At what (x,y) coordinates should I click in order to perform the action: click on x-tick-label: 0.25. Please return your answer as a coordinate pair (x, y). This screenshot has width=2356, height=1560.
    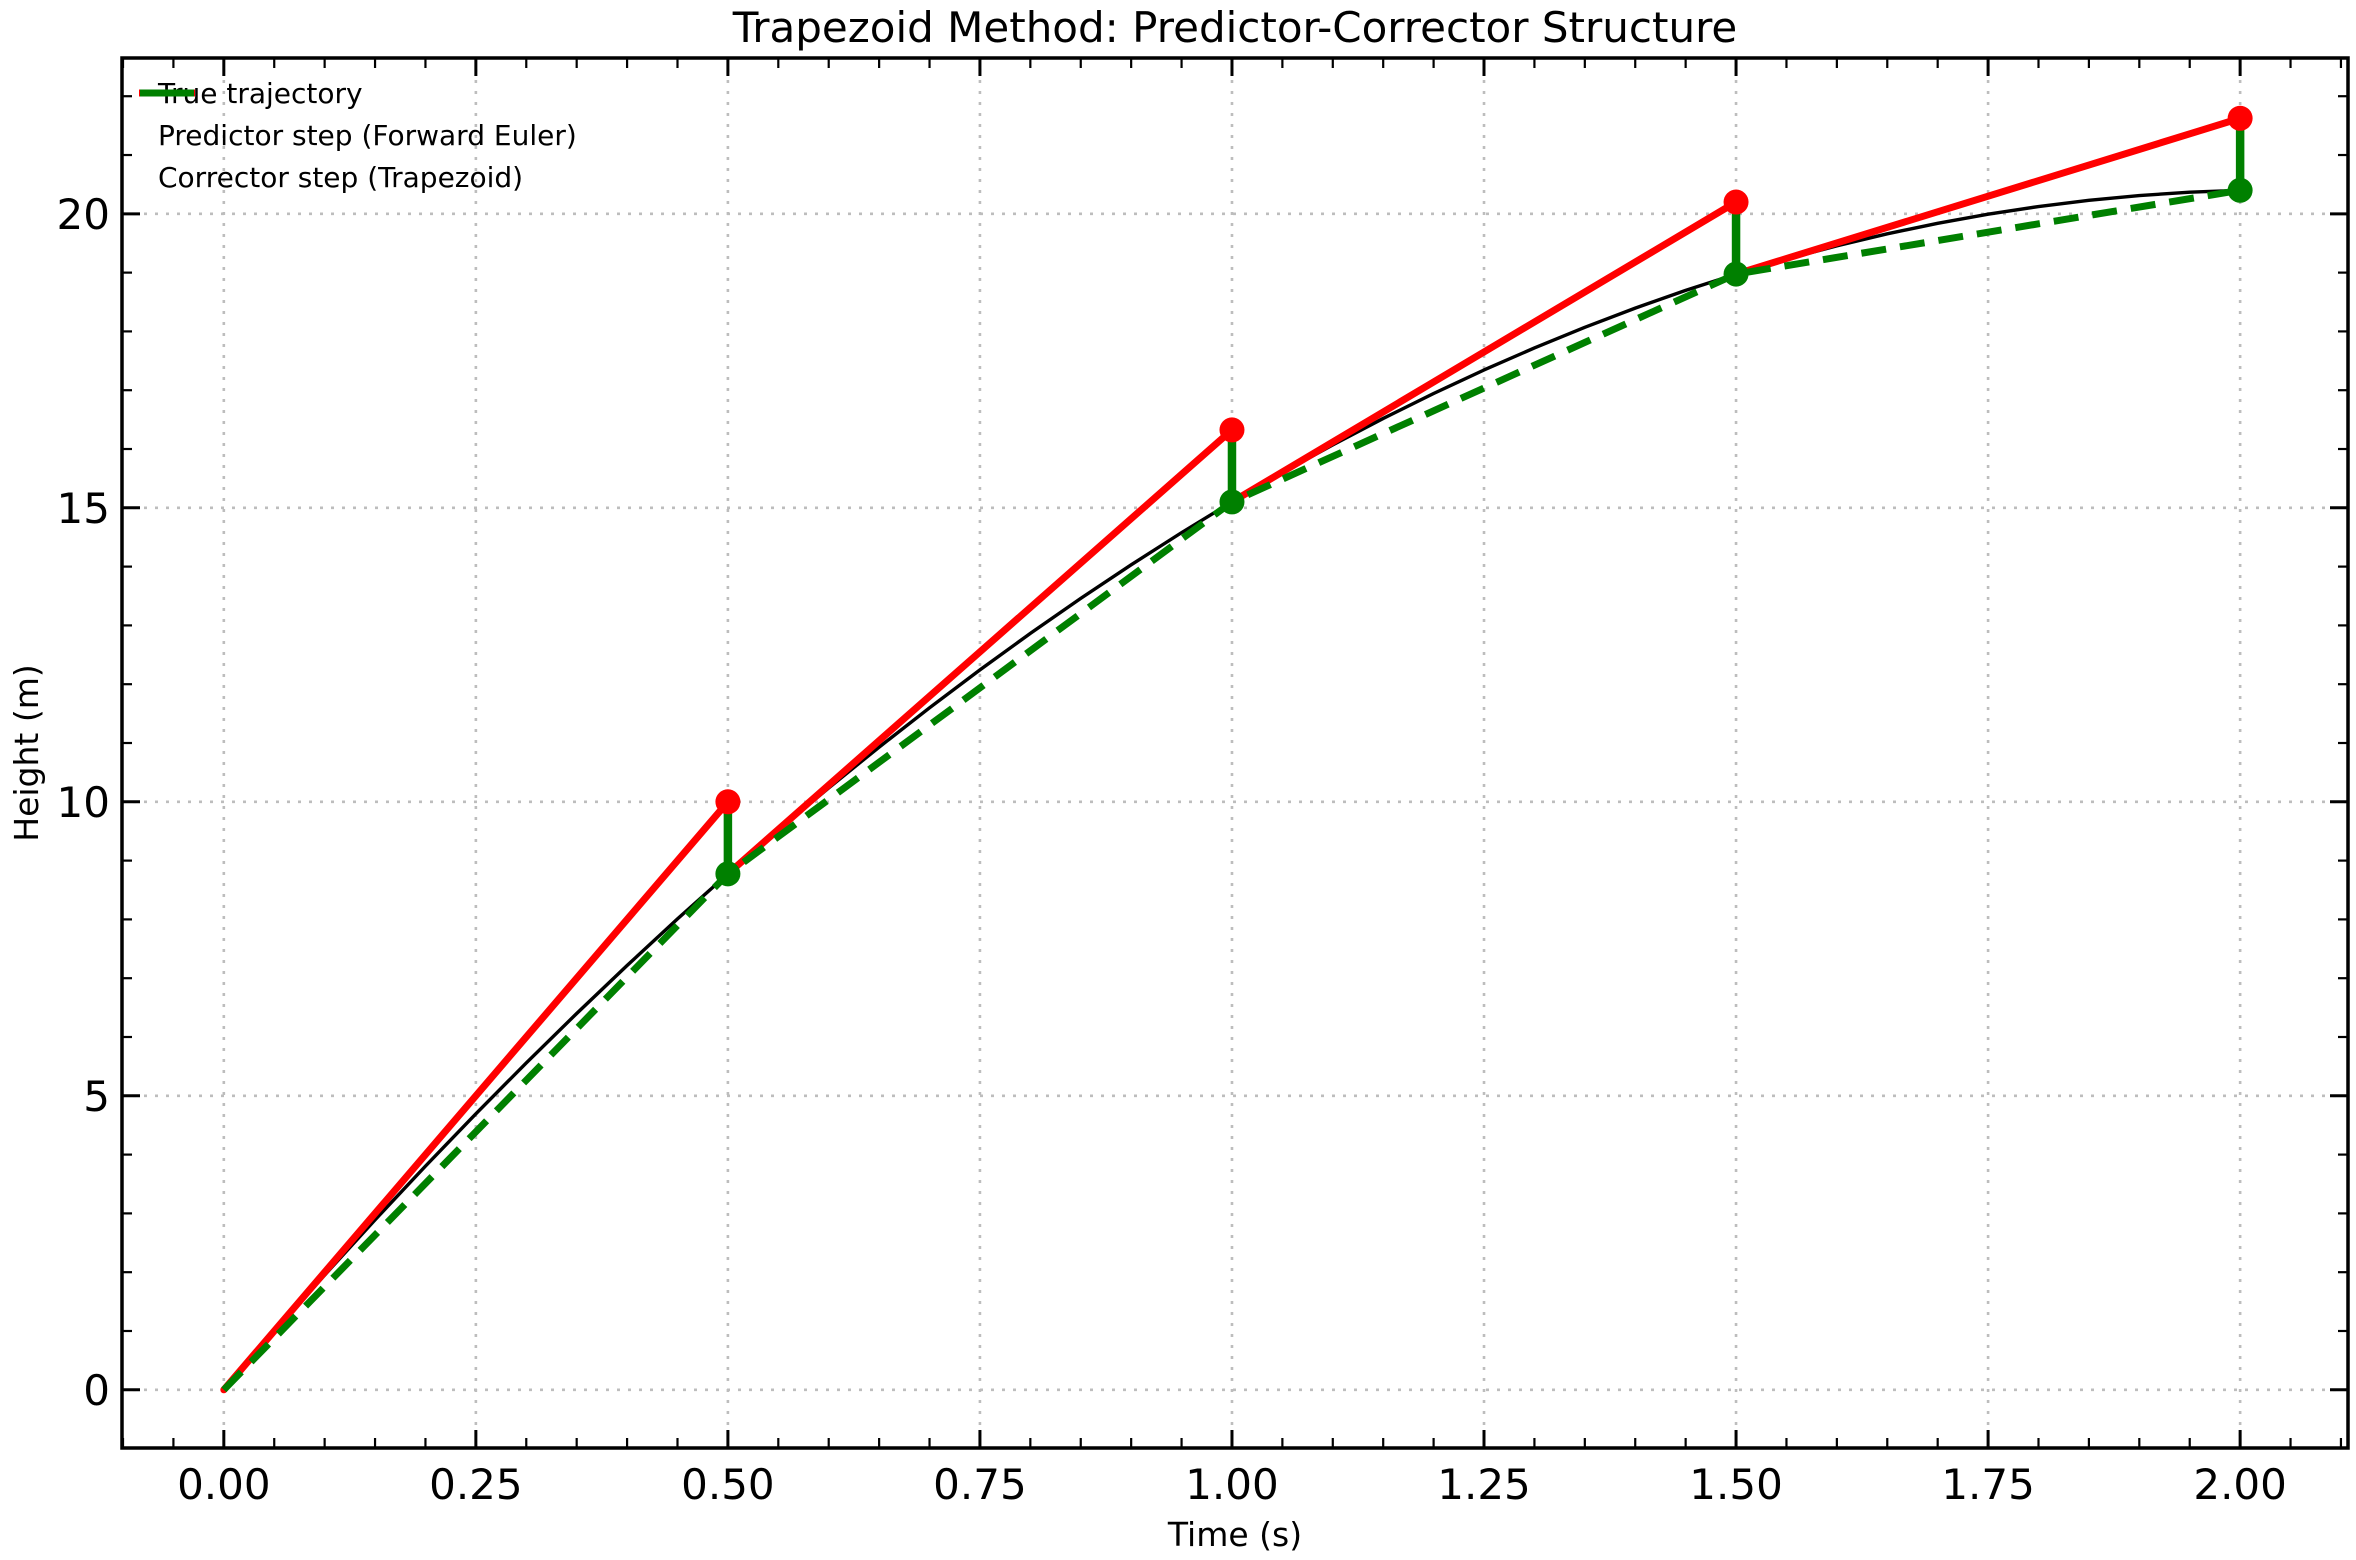
    Looking at the image, I should click on (476, 1484).